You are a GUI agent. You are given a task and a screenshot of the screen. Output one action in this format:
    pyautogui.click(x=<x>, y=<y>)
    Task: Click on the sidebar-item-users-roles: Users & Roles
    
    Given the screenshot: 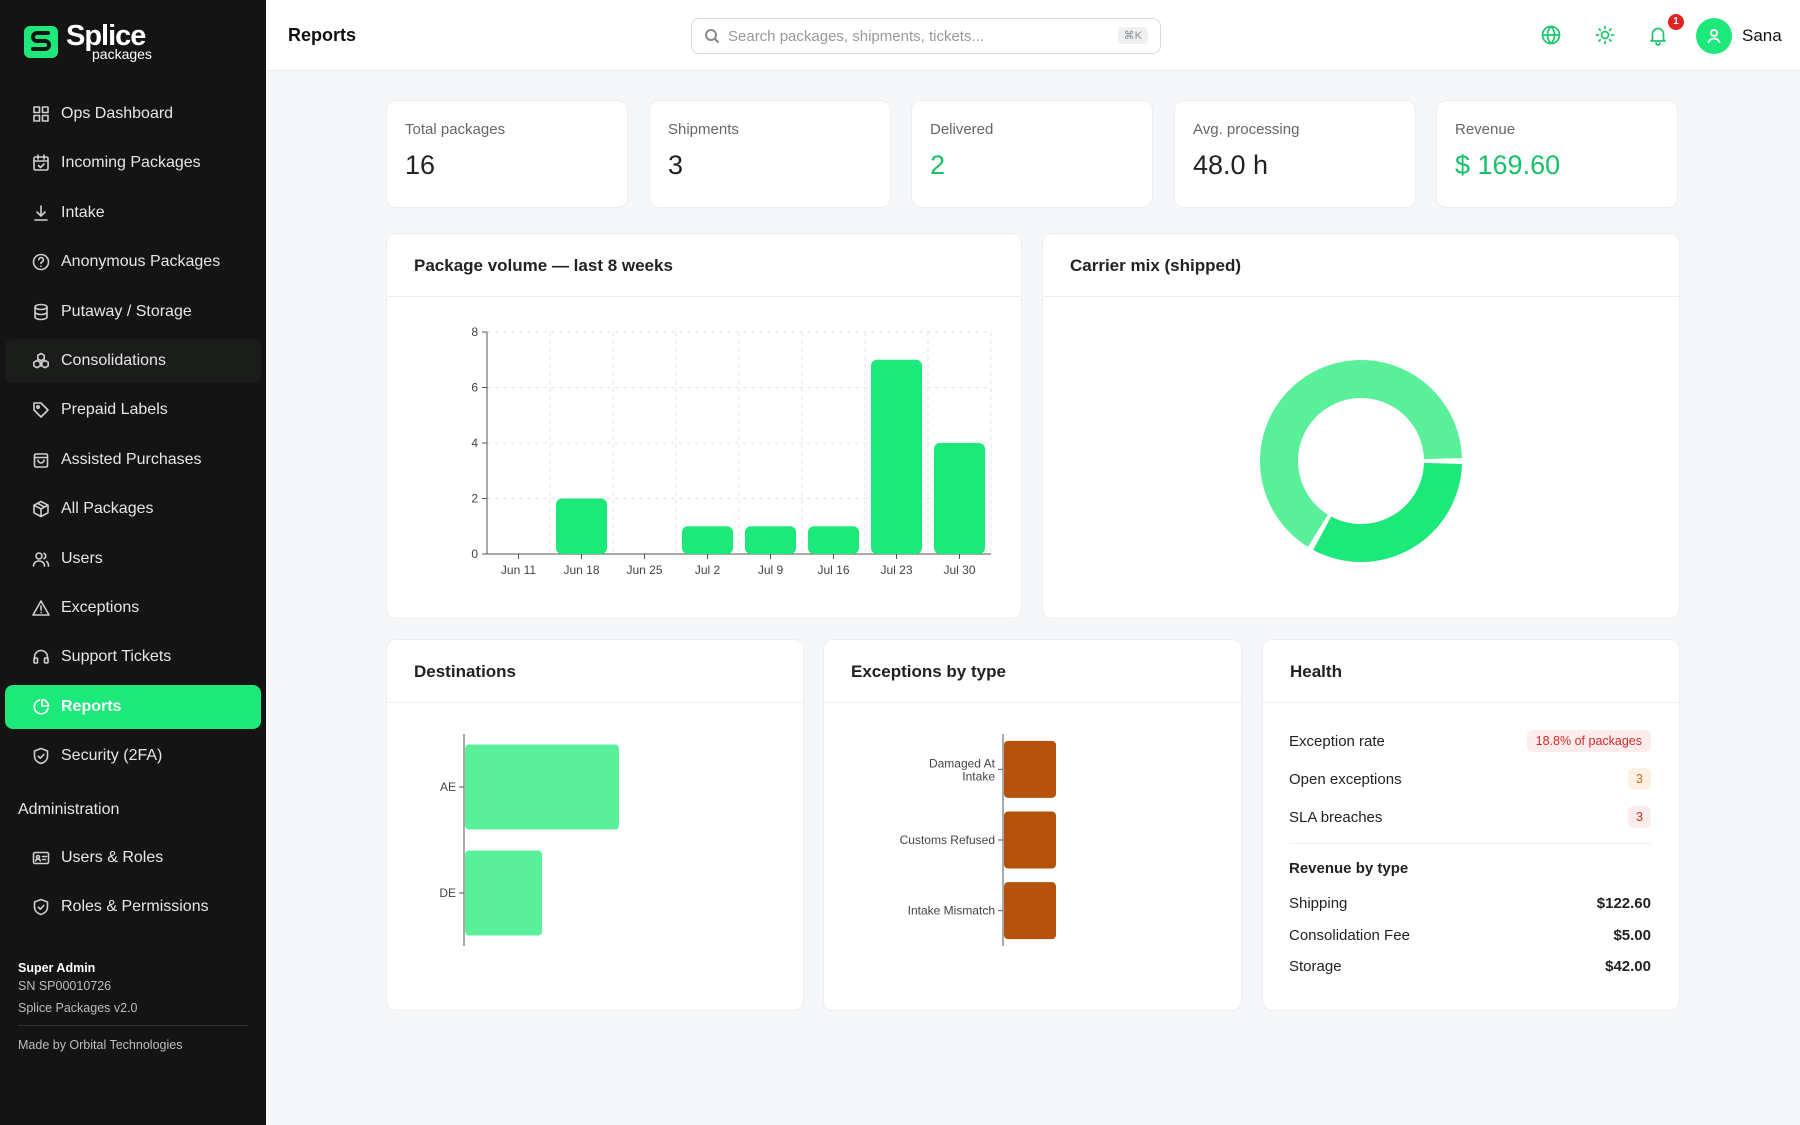 What is the action you would take?
    pyautogui.click(x=133, y=858)
    